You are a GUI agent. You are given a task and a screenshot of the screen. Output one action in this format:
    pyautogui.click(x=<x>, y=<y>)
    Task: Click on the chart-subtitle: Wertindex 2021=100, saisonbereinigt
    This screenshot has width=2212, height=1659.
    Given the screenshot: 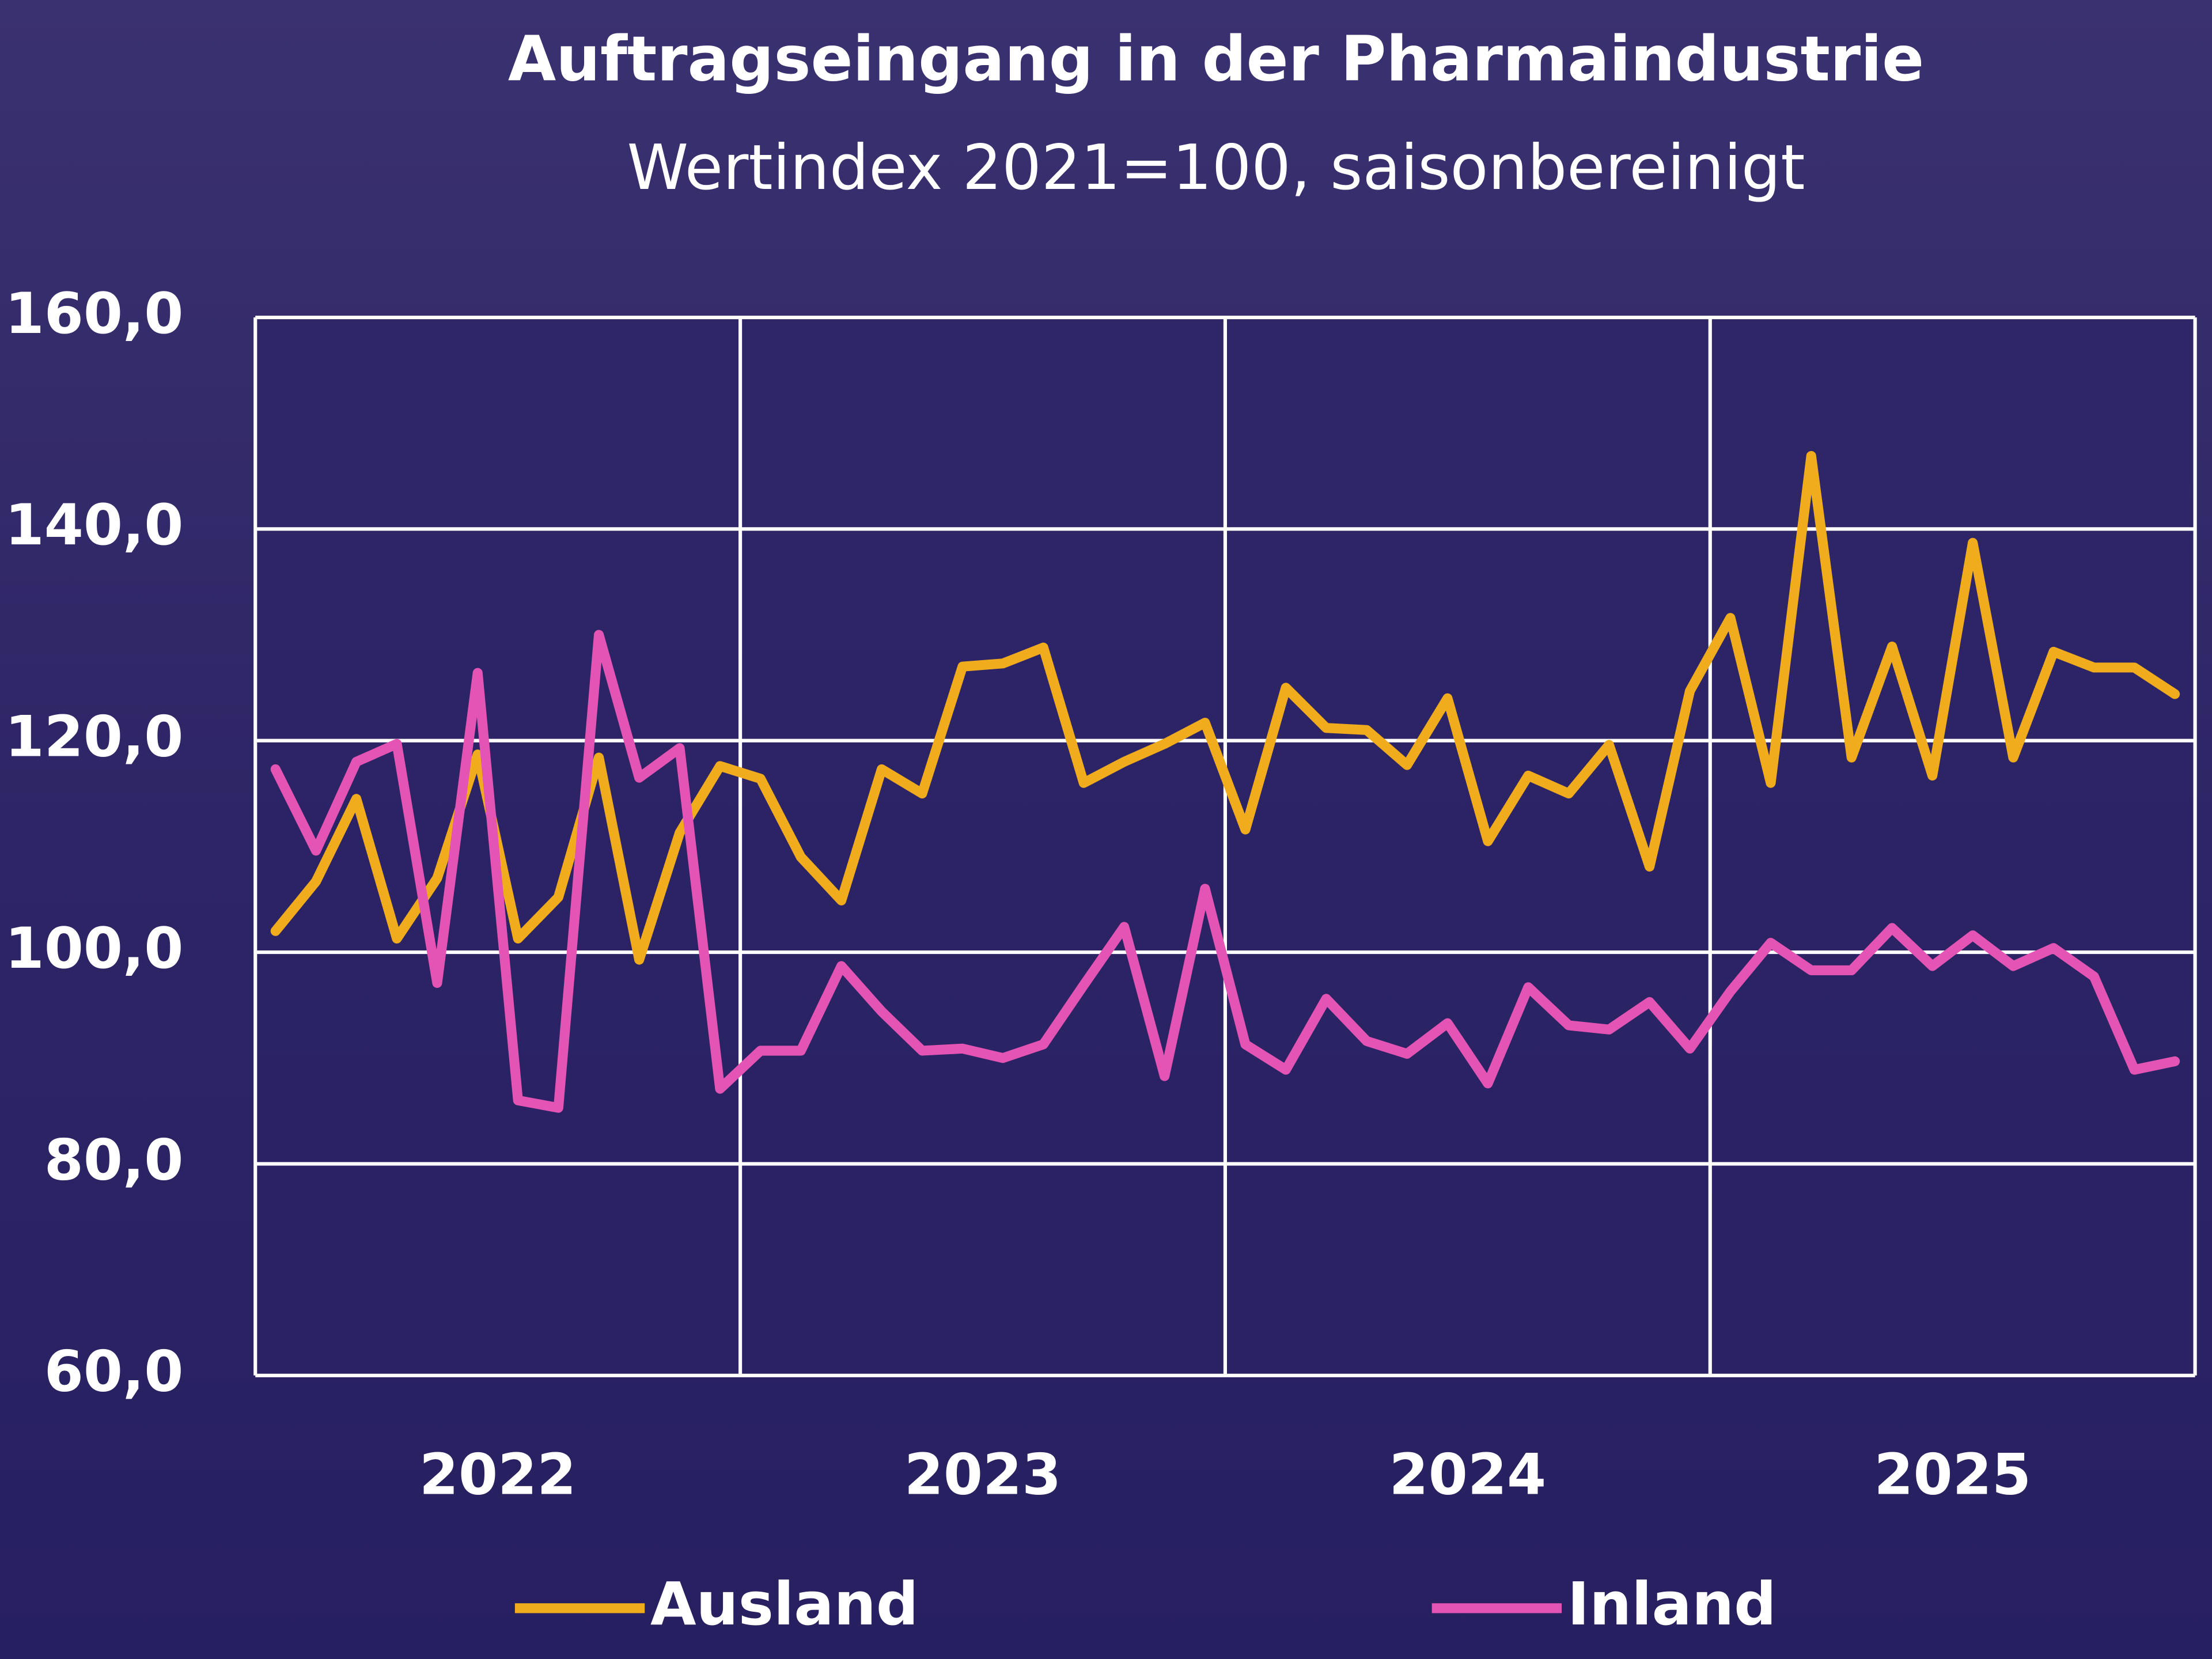 What is the action you would take?
    pyautogui.click(x=1216, y=168)
    